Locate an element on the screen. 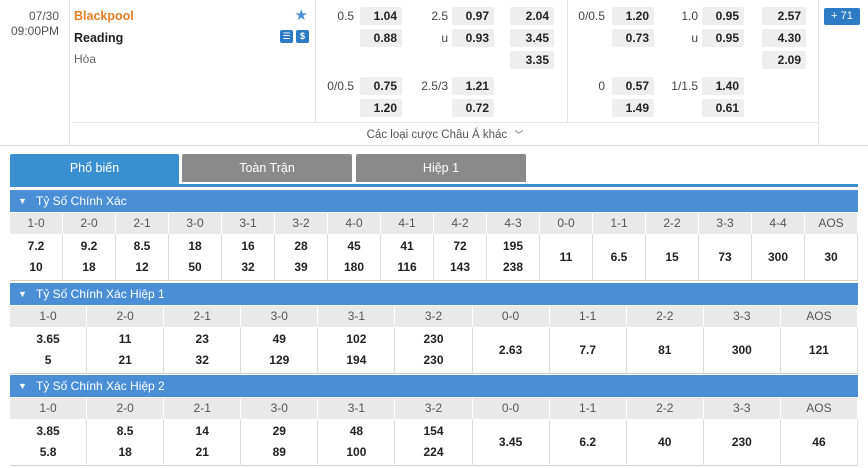 Image resolution: width=868 pixels, height=468 pixels. away-odds: 143 is located at coordinates (460, 267).